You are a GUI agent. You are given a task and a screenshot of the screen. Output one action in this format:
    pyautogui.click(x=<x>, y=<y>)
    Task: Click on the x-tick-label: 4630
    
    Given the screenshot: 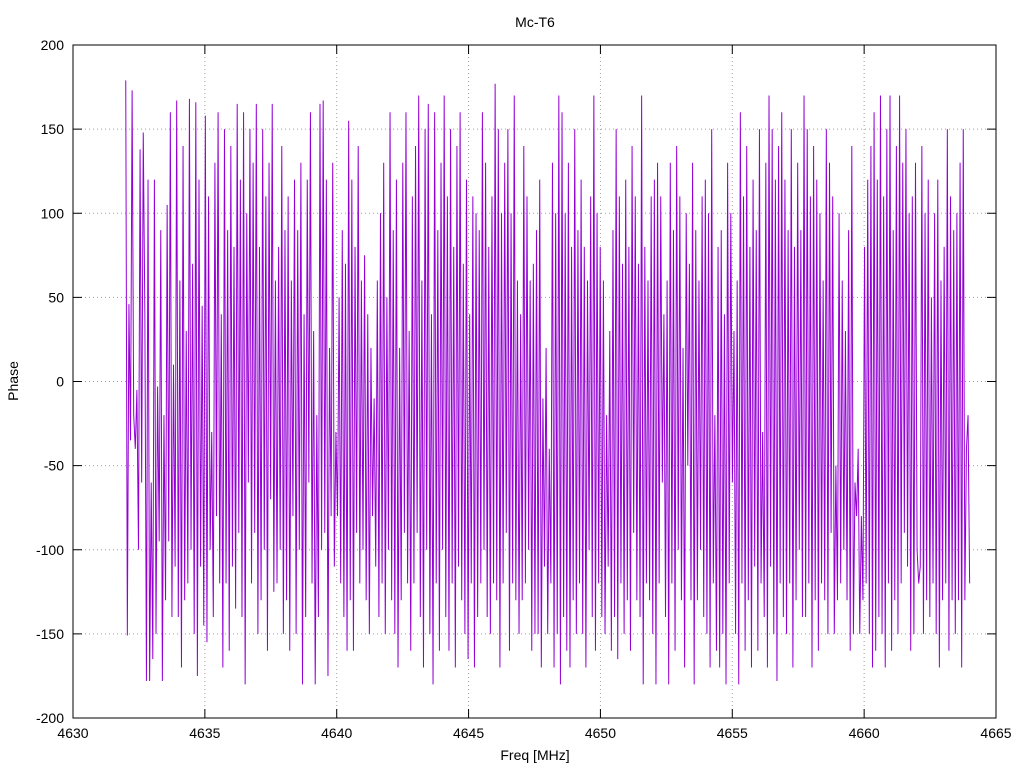 What is the action you would take?
    pyautogui.click(x=72, y=733)
    